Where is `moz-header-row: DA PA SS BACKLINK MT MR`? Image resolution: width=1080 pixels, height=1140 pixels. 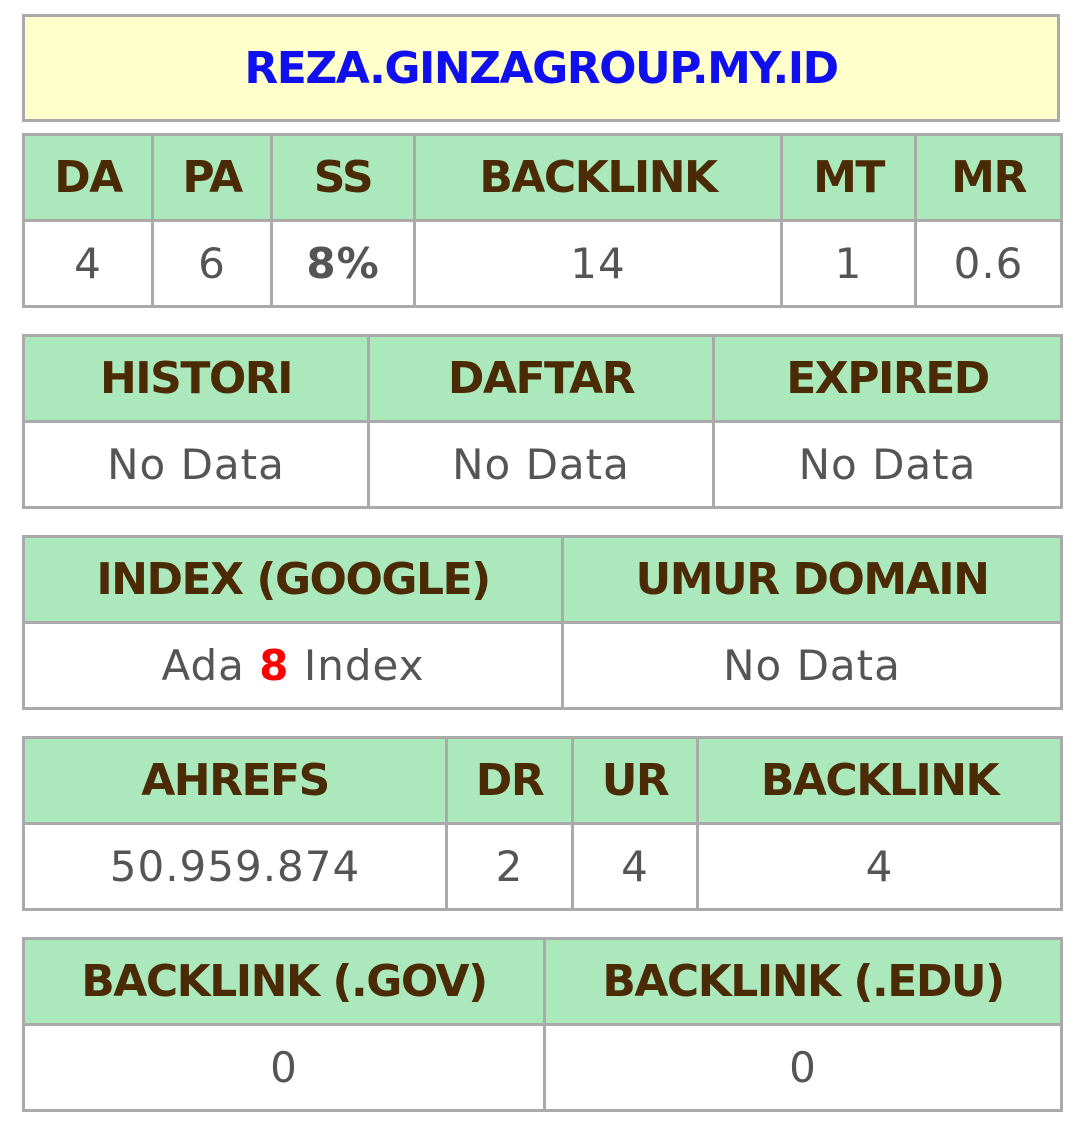
moz-header-row: DA PA SS BACKLINK MT MR is located at coordinates (542, 177).